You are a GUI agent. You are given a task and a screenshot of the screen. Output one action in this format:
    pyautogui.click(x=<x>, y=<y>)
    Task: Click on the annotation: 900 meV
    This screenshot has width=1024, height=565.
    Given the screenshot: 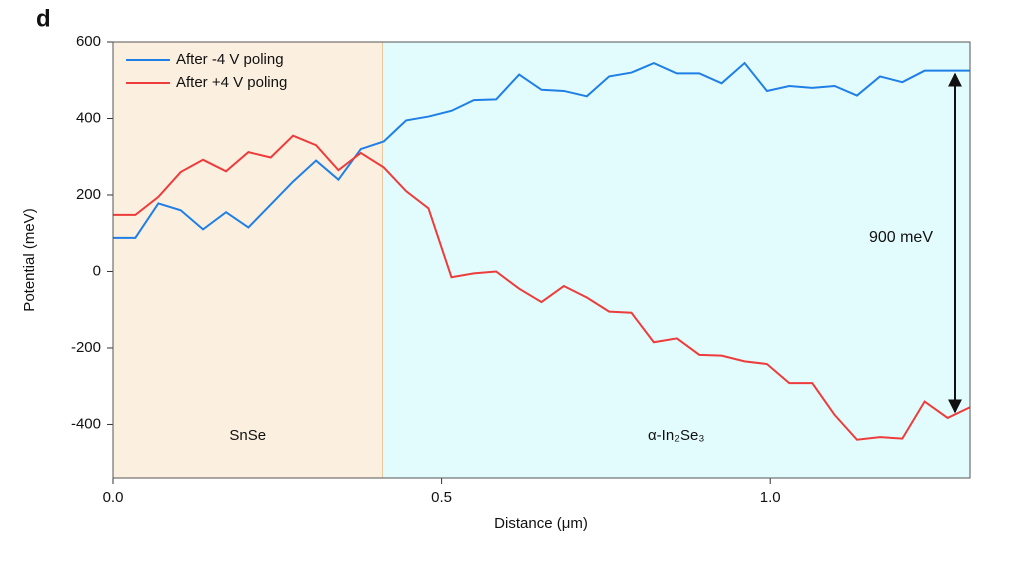 What is the action you would take?
    pyautogui.click(x=901, y=237)
    